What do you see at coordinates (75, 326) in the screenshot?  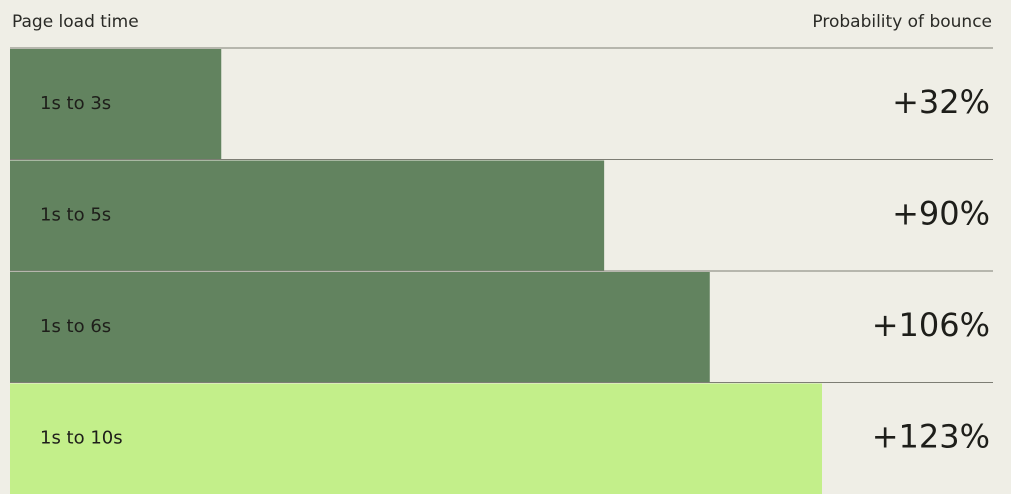 I see `category-label: 1s to 6s` at bounding box center [75, 326].